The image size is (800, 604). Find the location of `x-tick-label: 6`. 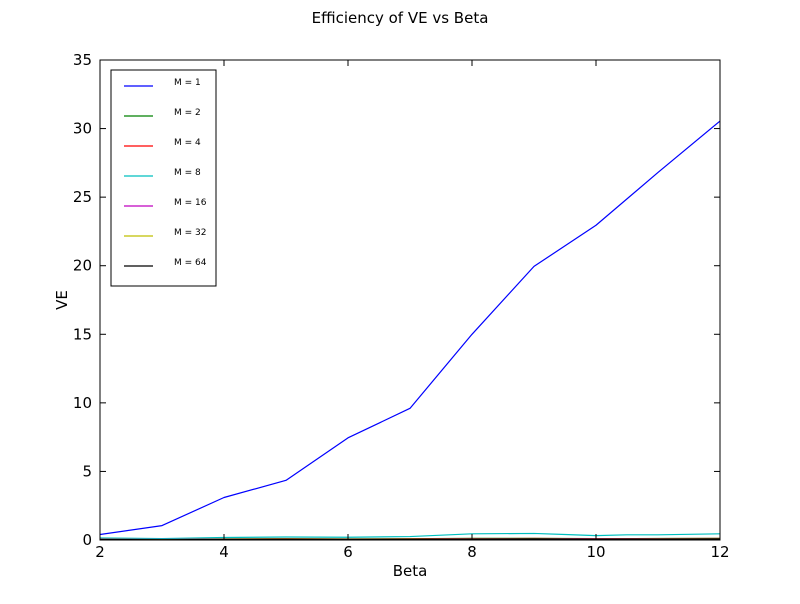

x-tick-label: 6 is located at coordinates (348, 552).